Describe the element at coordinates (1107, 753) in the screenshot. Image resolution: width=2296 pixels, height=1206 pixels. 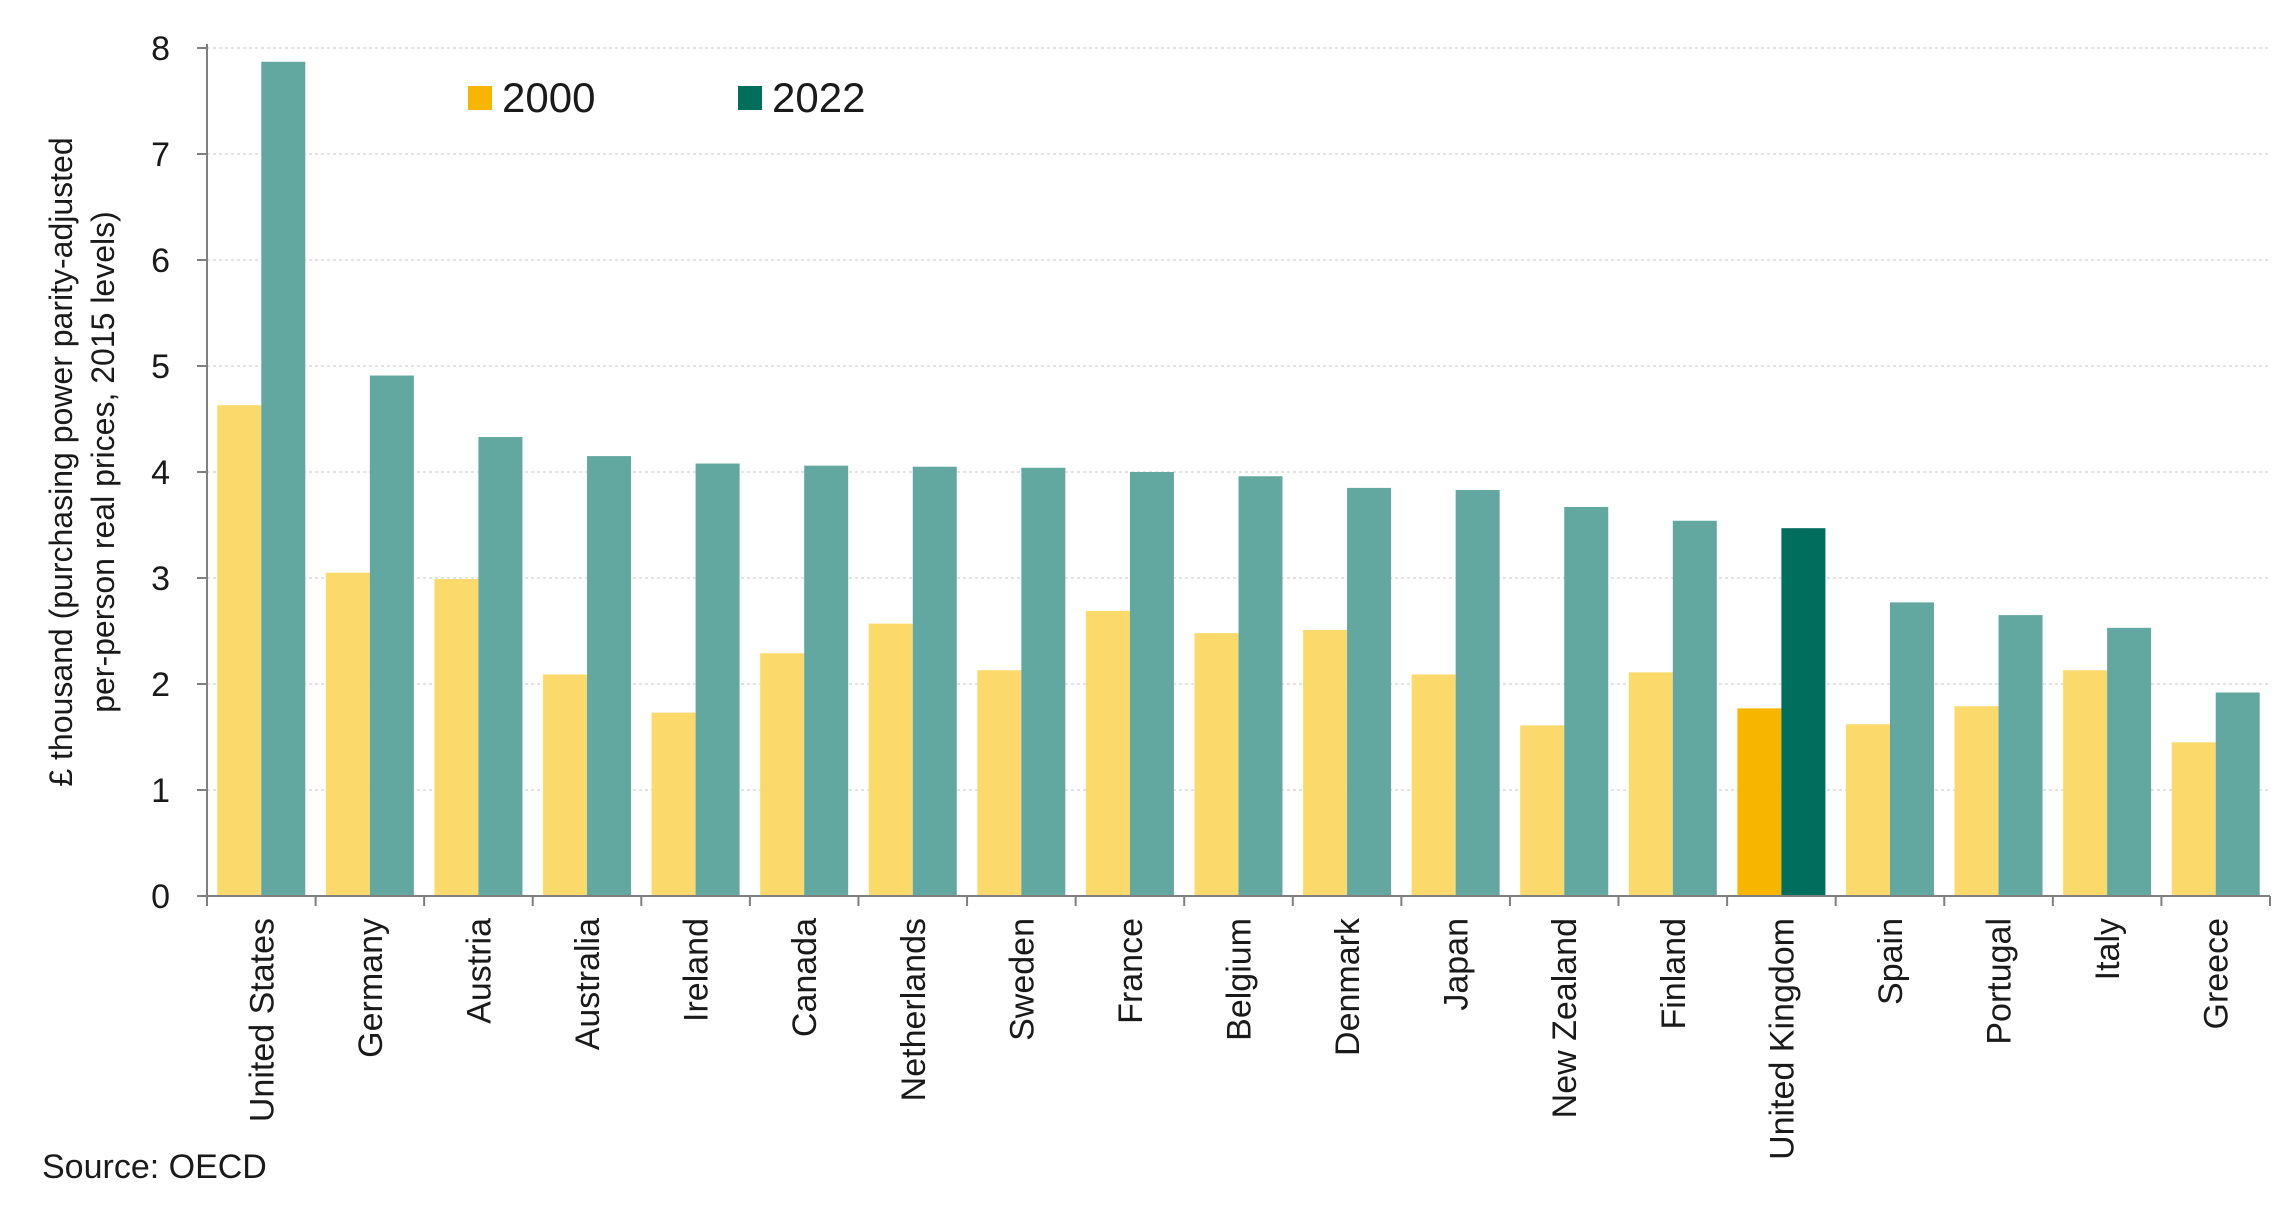
I see `bar-2000-france` at that location.